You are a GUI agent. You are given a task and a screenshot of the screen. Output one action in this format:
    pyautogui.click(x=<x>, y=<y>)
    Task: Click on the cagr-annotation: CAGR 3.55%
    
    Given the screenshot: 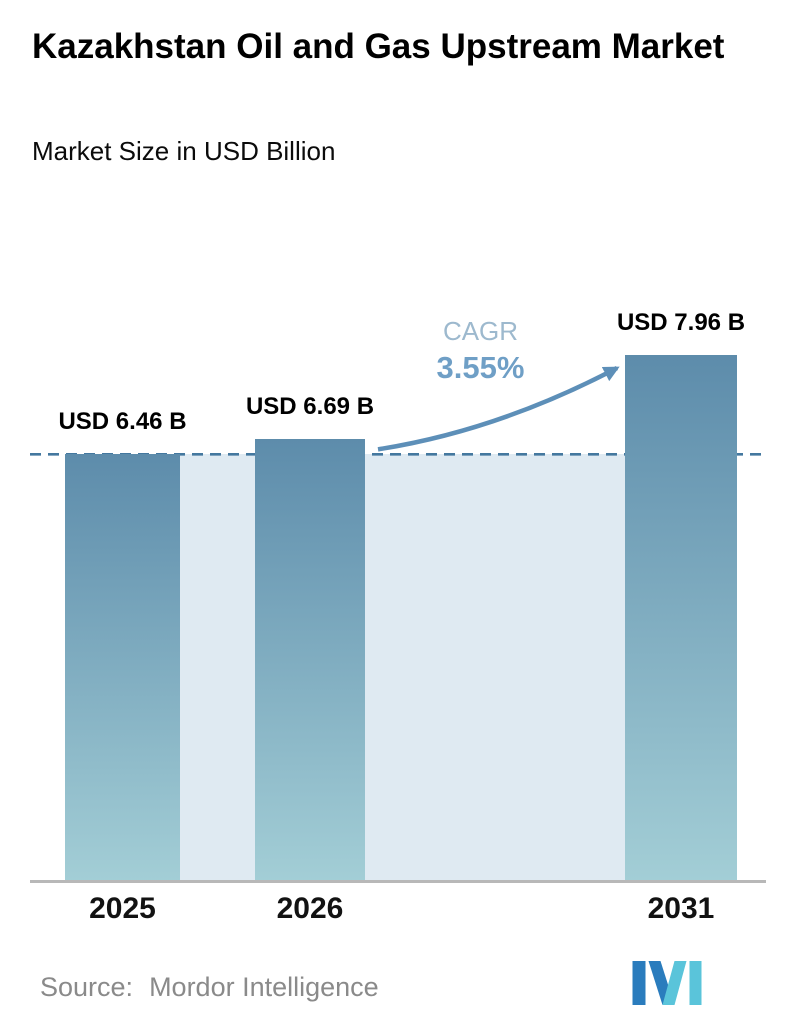 What is the action you would take?
    pyautogui.click(x=480, y=351)
    